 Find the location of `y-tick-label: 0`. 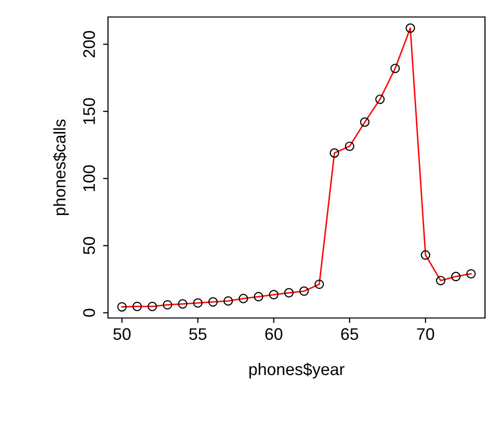

y-tick-label: 0 is located at coordinates (89, 312).